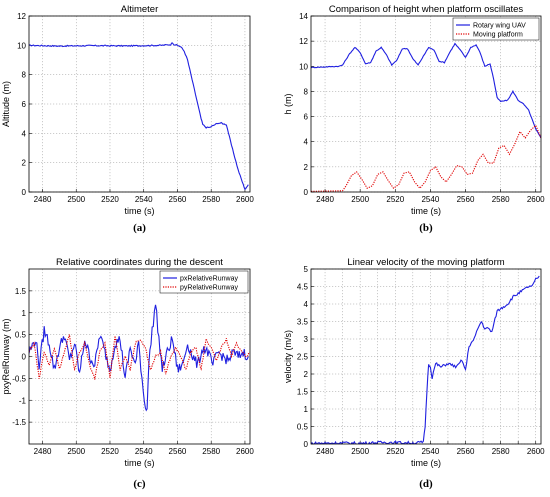  I want to click on chart-title: Altimeter, so click(139, 9).